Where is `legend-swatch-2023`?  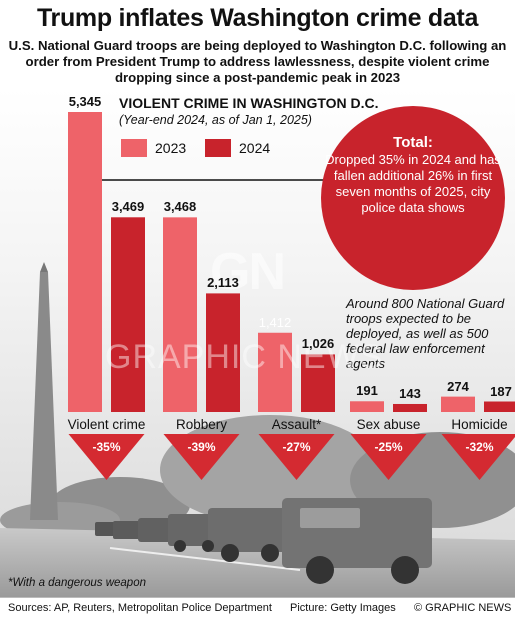
legend-swatch-2023 is located at coordinates (134, 148).